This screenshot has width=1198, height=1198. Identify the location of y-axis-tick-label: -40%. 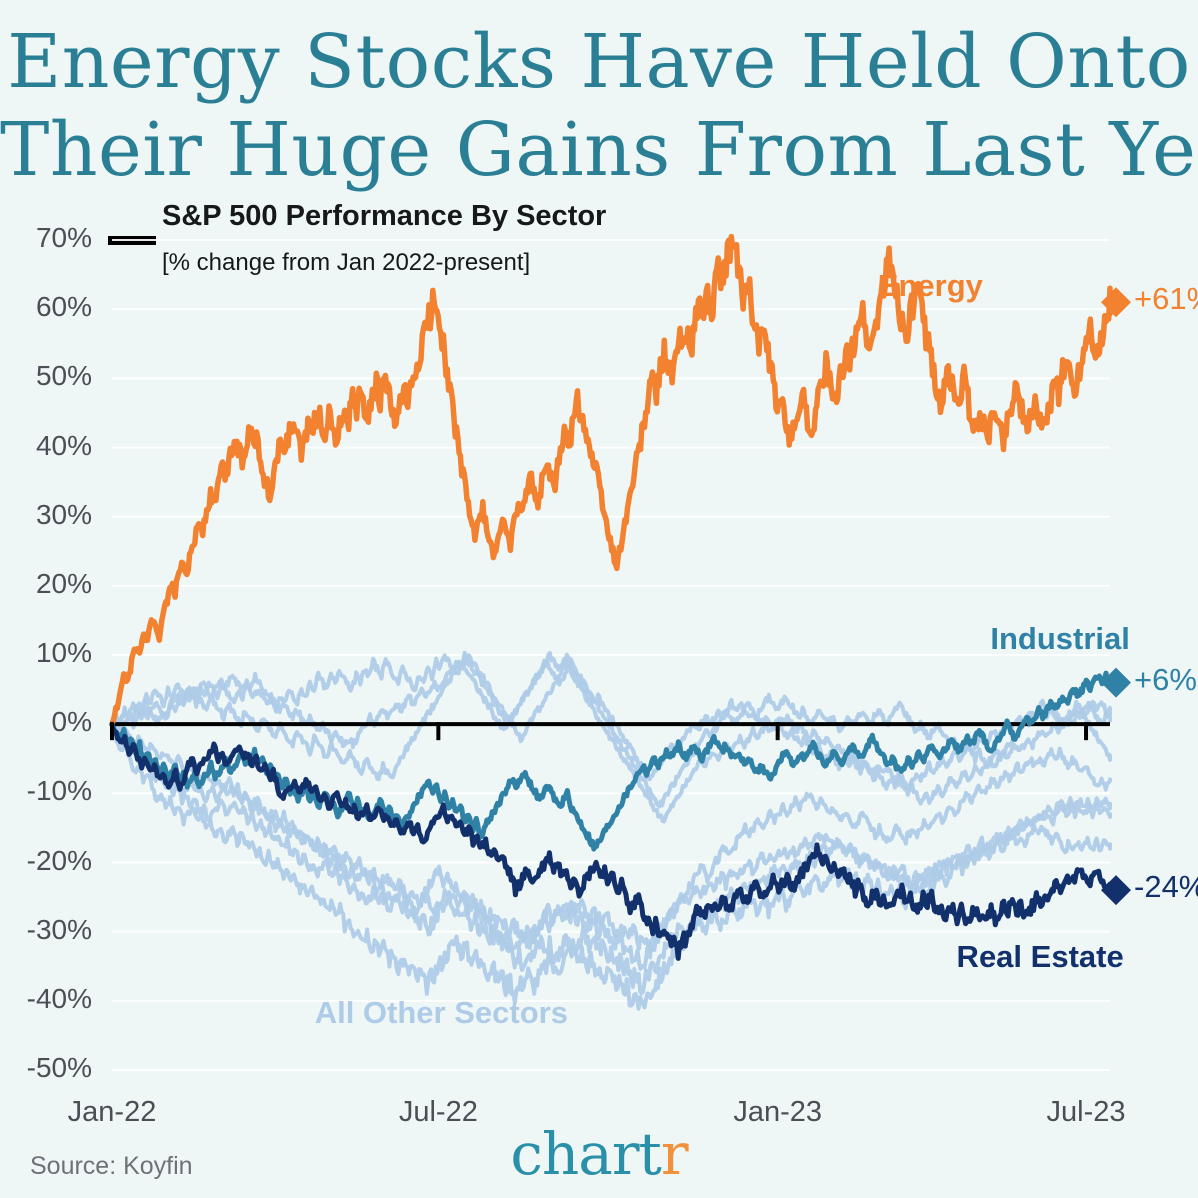
(59, 998).